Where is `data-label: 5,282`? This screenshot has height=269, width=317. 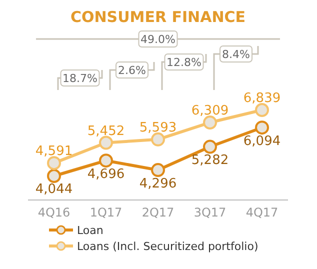
data-label: 5,282 is located at coordinates (210, 160).